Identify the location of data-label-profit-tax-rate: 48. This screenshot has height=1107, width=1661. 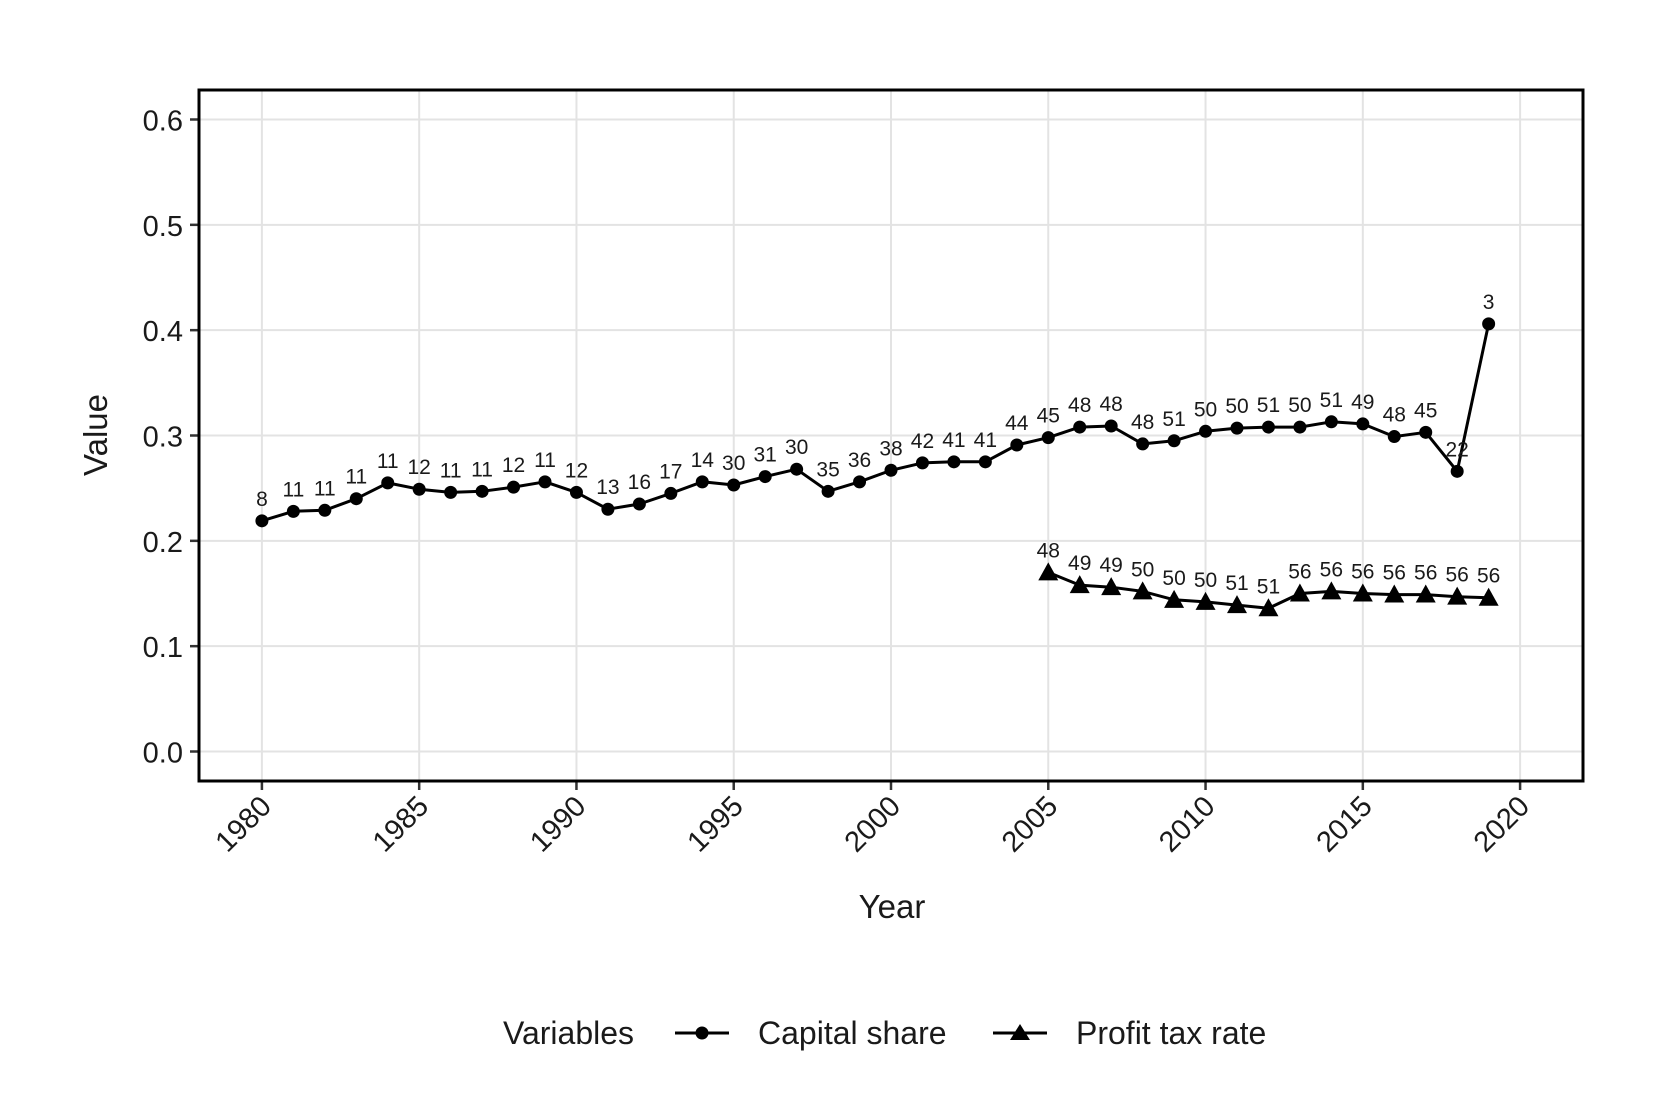
(1048, 550).